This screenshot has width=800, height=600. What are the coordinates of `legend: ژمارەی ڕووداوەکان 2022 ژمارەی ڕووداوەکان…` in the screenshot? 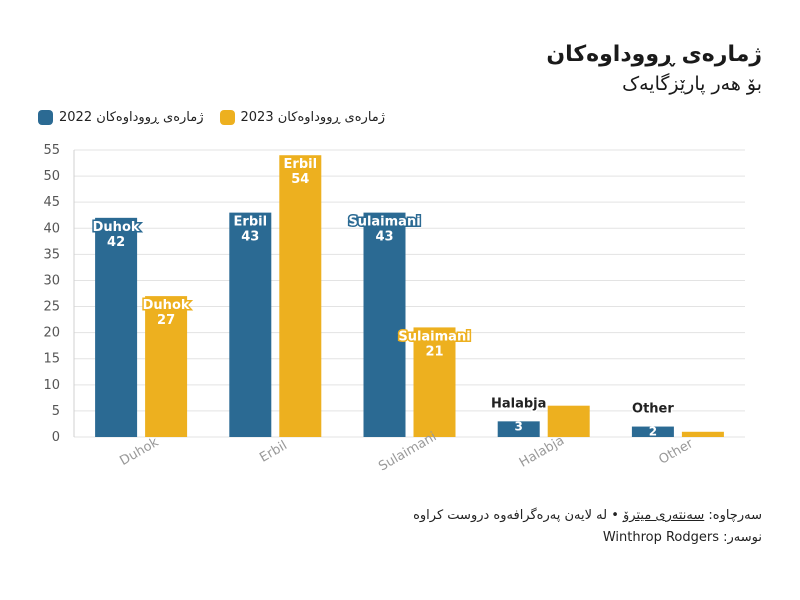 It's located at (219, 117).